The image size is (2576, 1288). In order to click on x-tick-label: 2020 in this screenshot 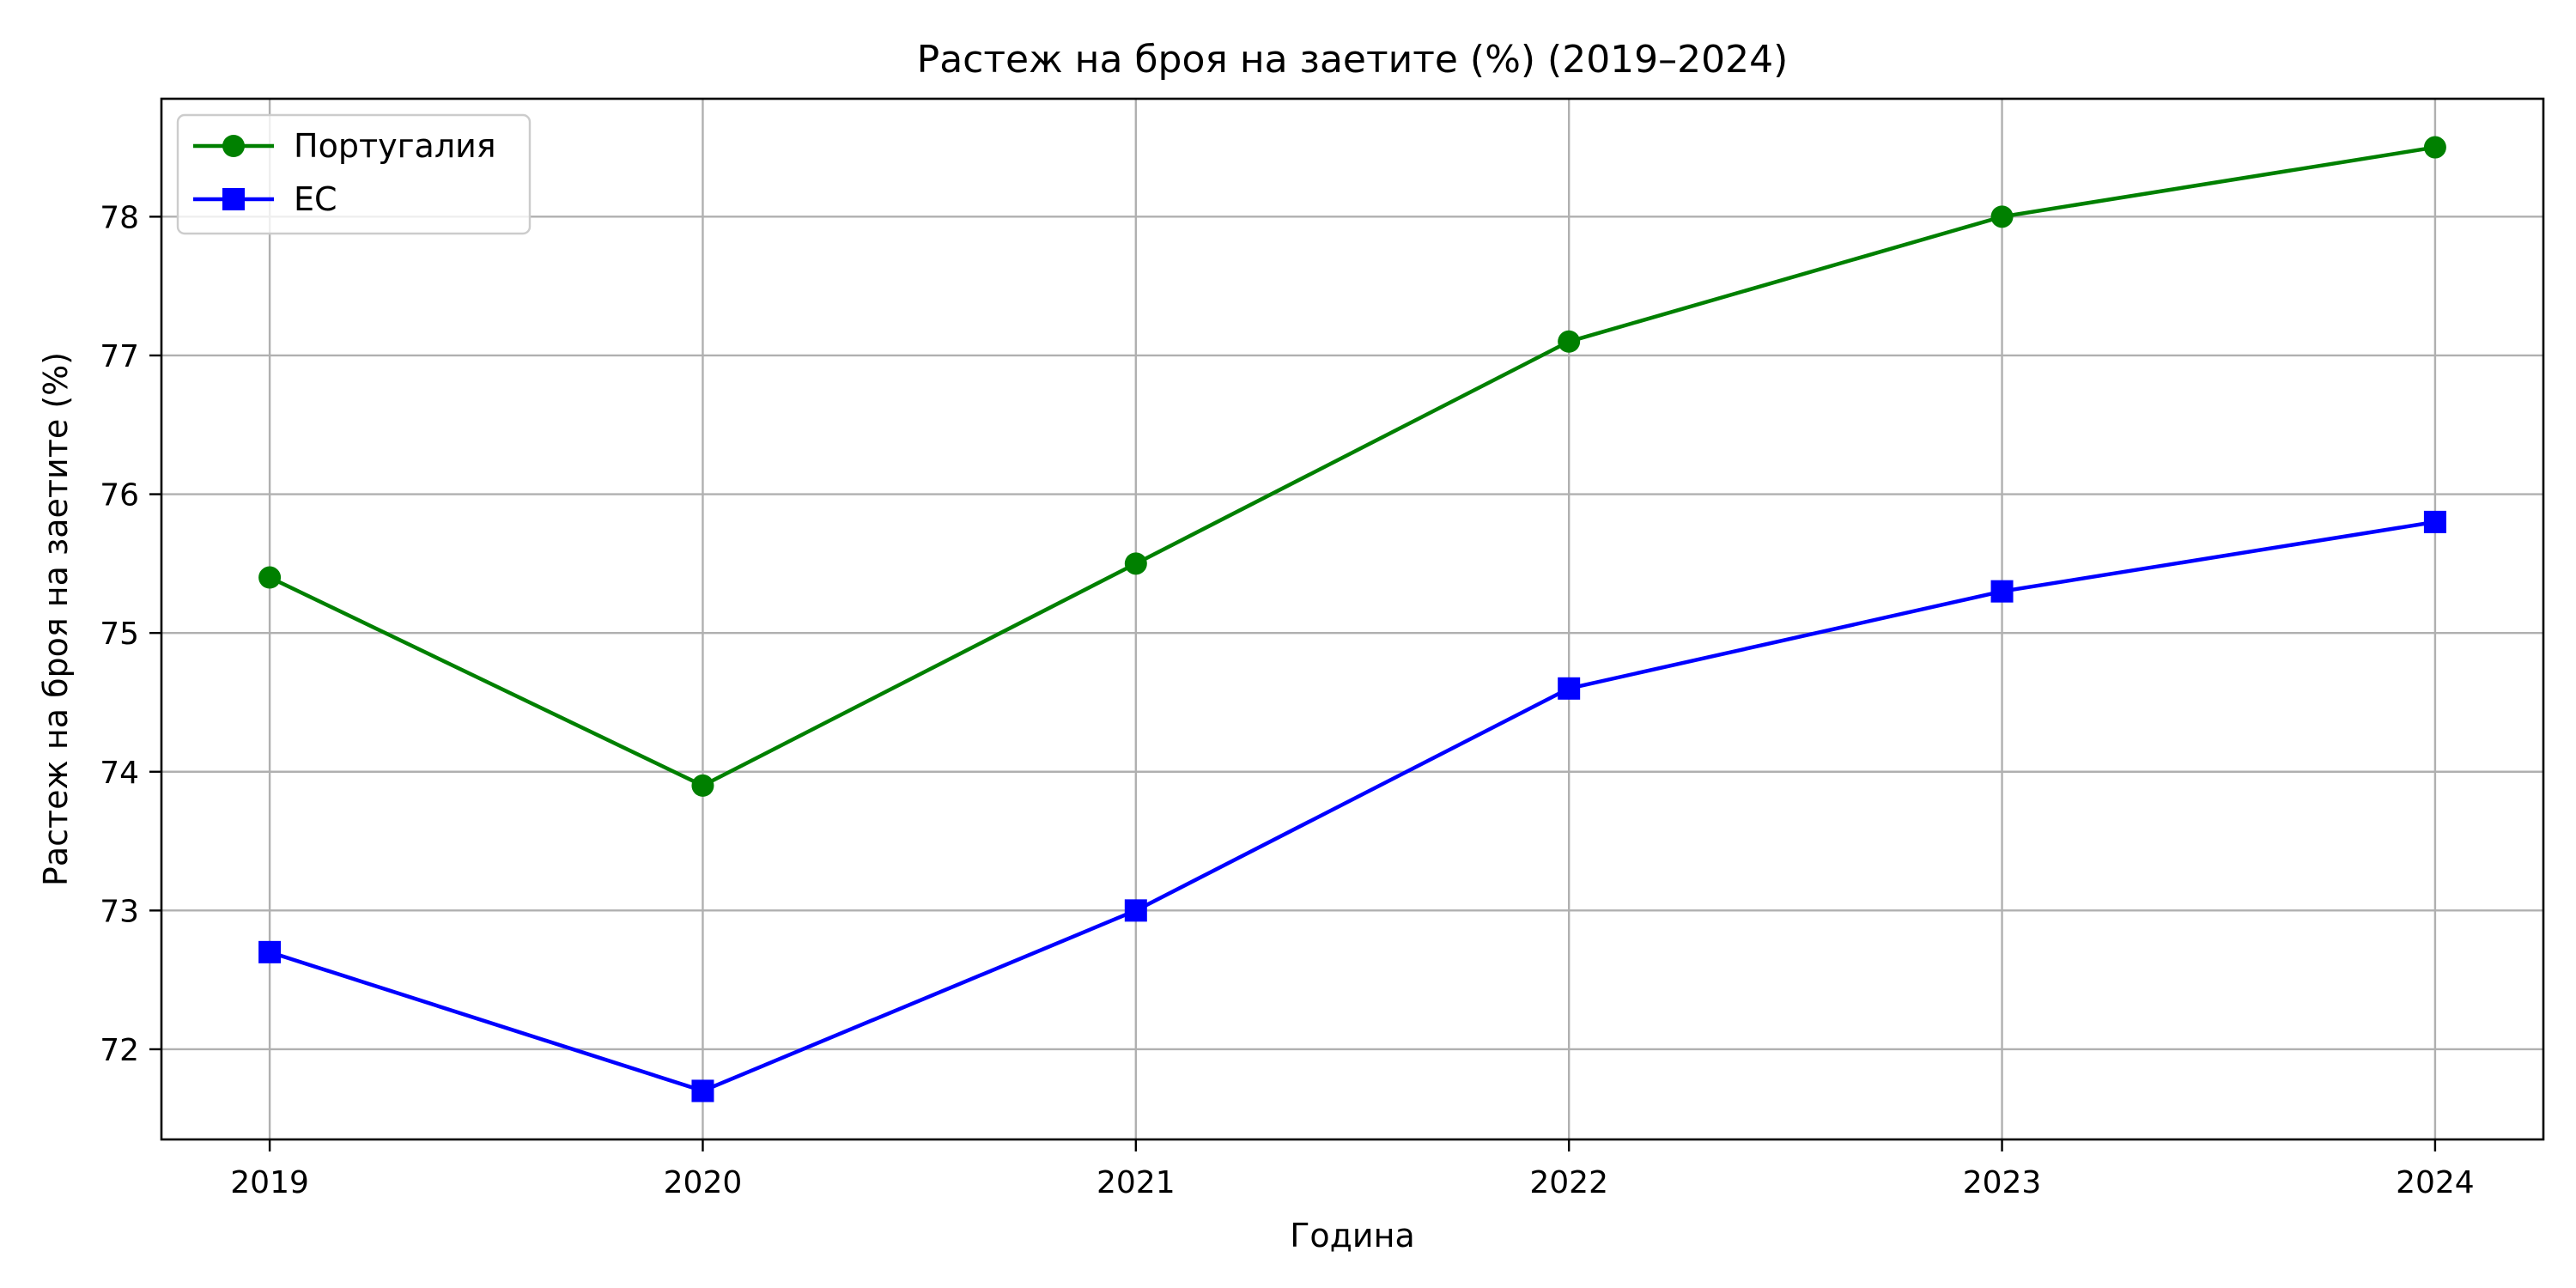, I will do `click(704, 1182)`.